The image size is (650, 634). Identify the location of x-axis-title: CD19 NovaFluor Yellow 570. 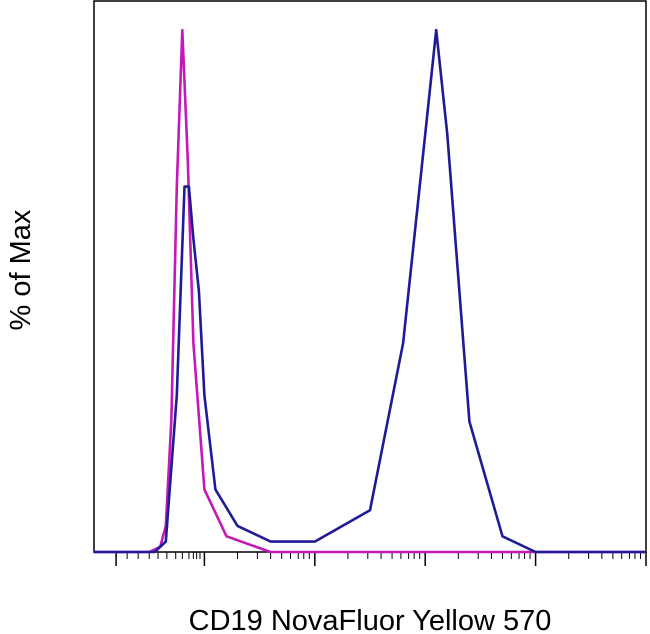
(370, 619).